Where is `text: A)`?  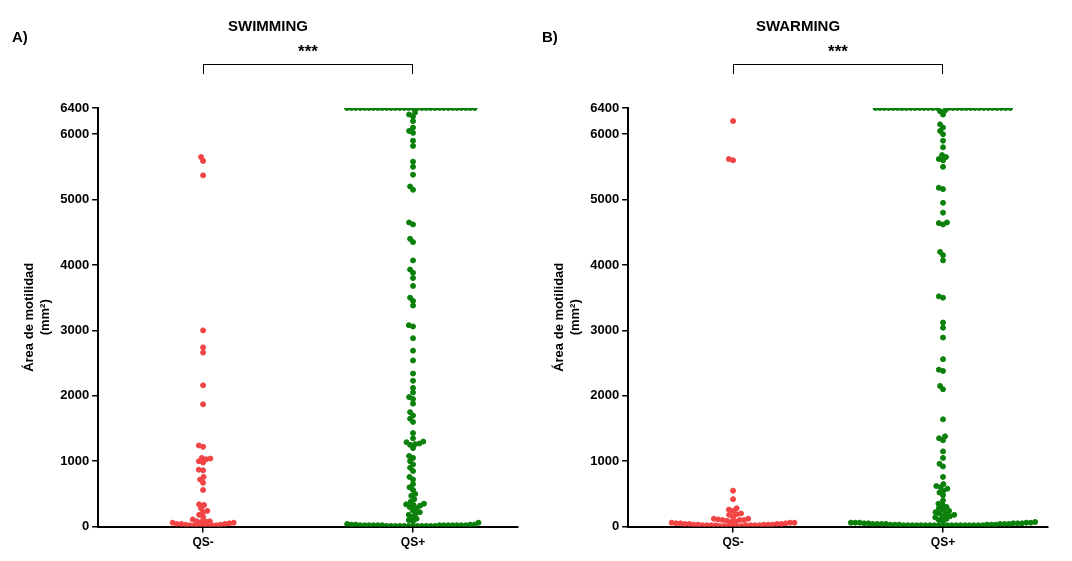
text: A) is located at coordinates (20, 36).